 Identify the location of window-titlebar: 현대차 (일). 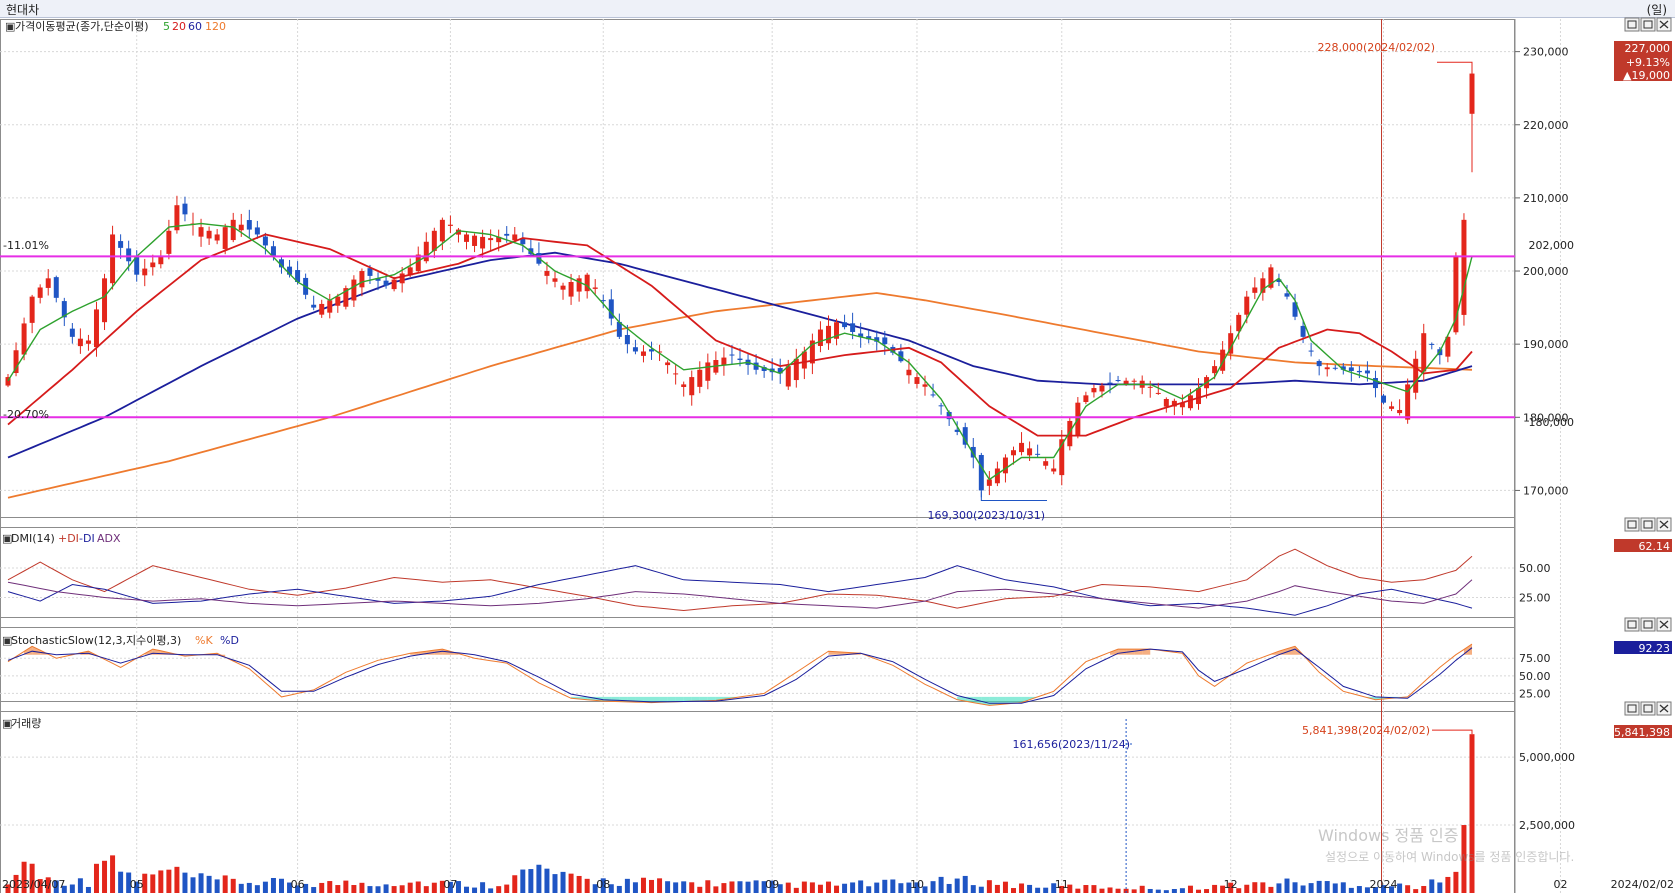
(837, 9).